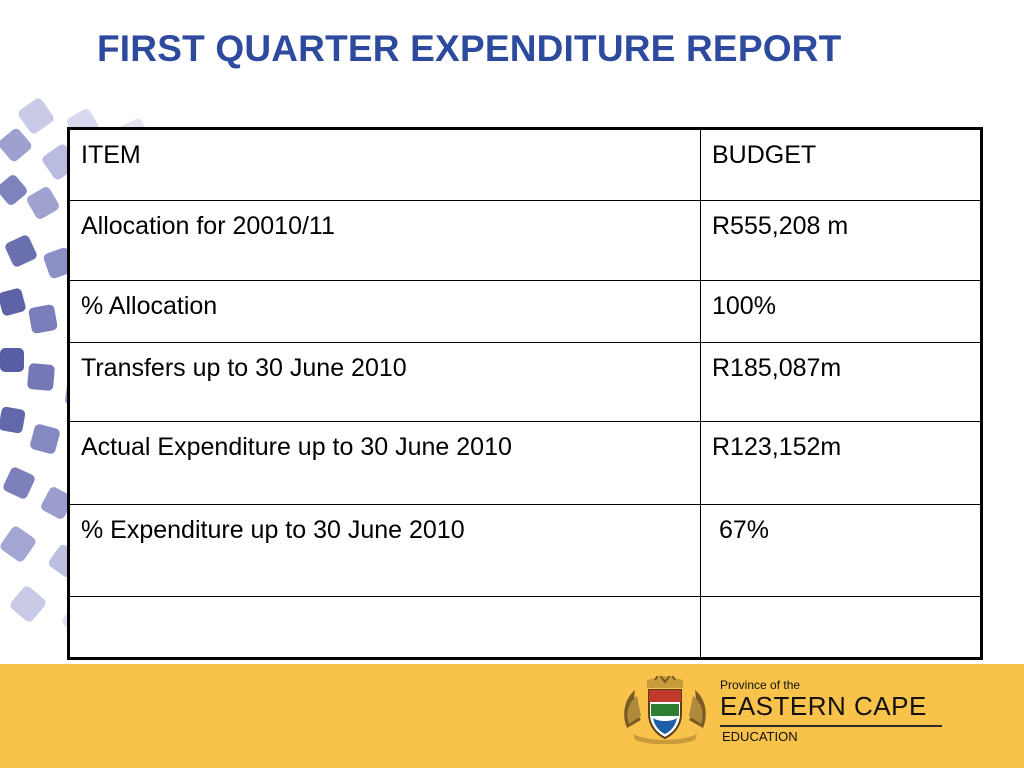  I want to click on table-row-empty, so click(525, 627).